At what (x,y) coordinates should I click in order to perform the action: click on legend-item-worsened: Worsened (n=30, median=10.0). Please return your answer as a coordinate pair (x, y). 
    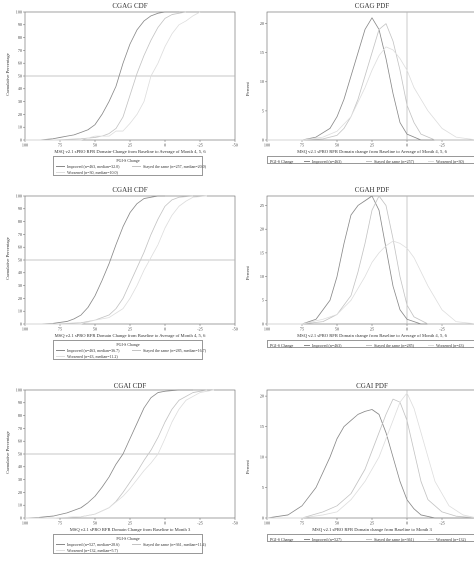
    Looking at the image, I should click on (87, 172).